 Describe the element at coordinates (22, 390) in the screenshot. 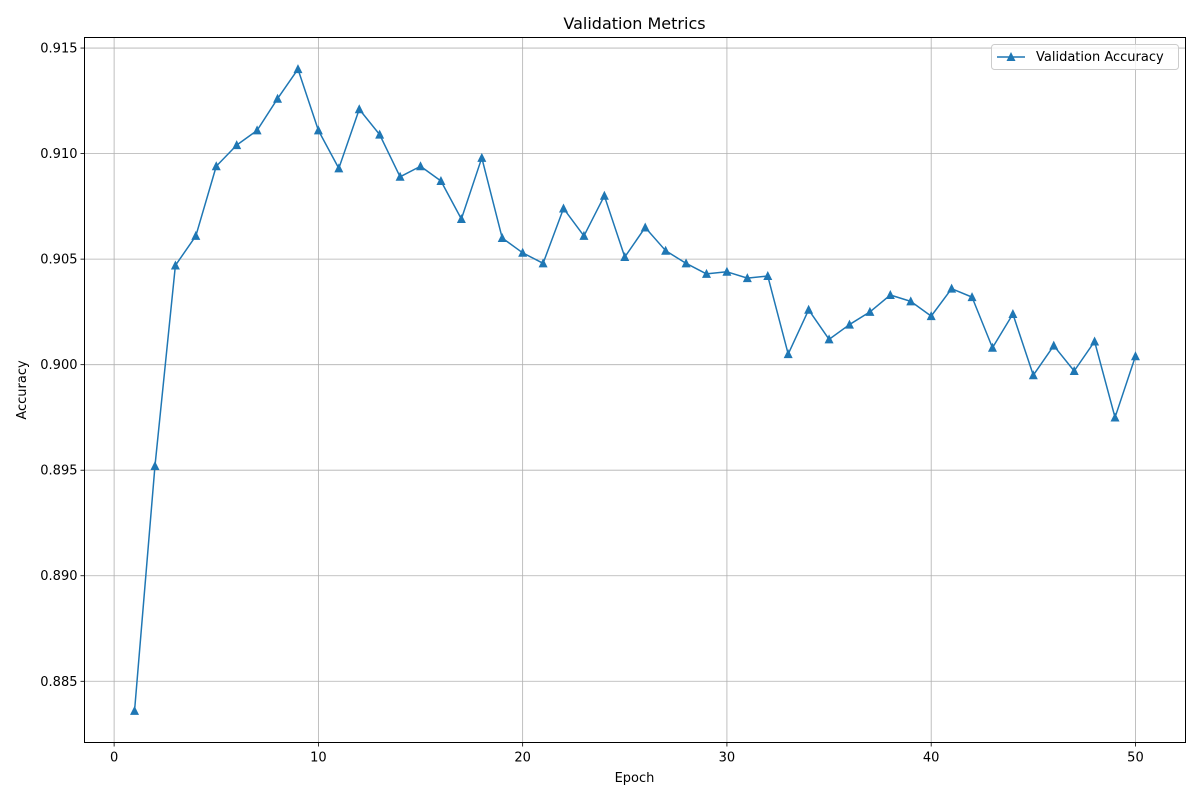

I see `y-axis-label: Accuracy` at that location.